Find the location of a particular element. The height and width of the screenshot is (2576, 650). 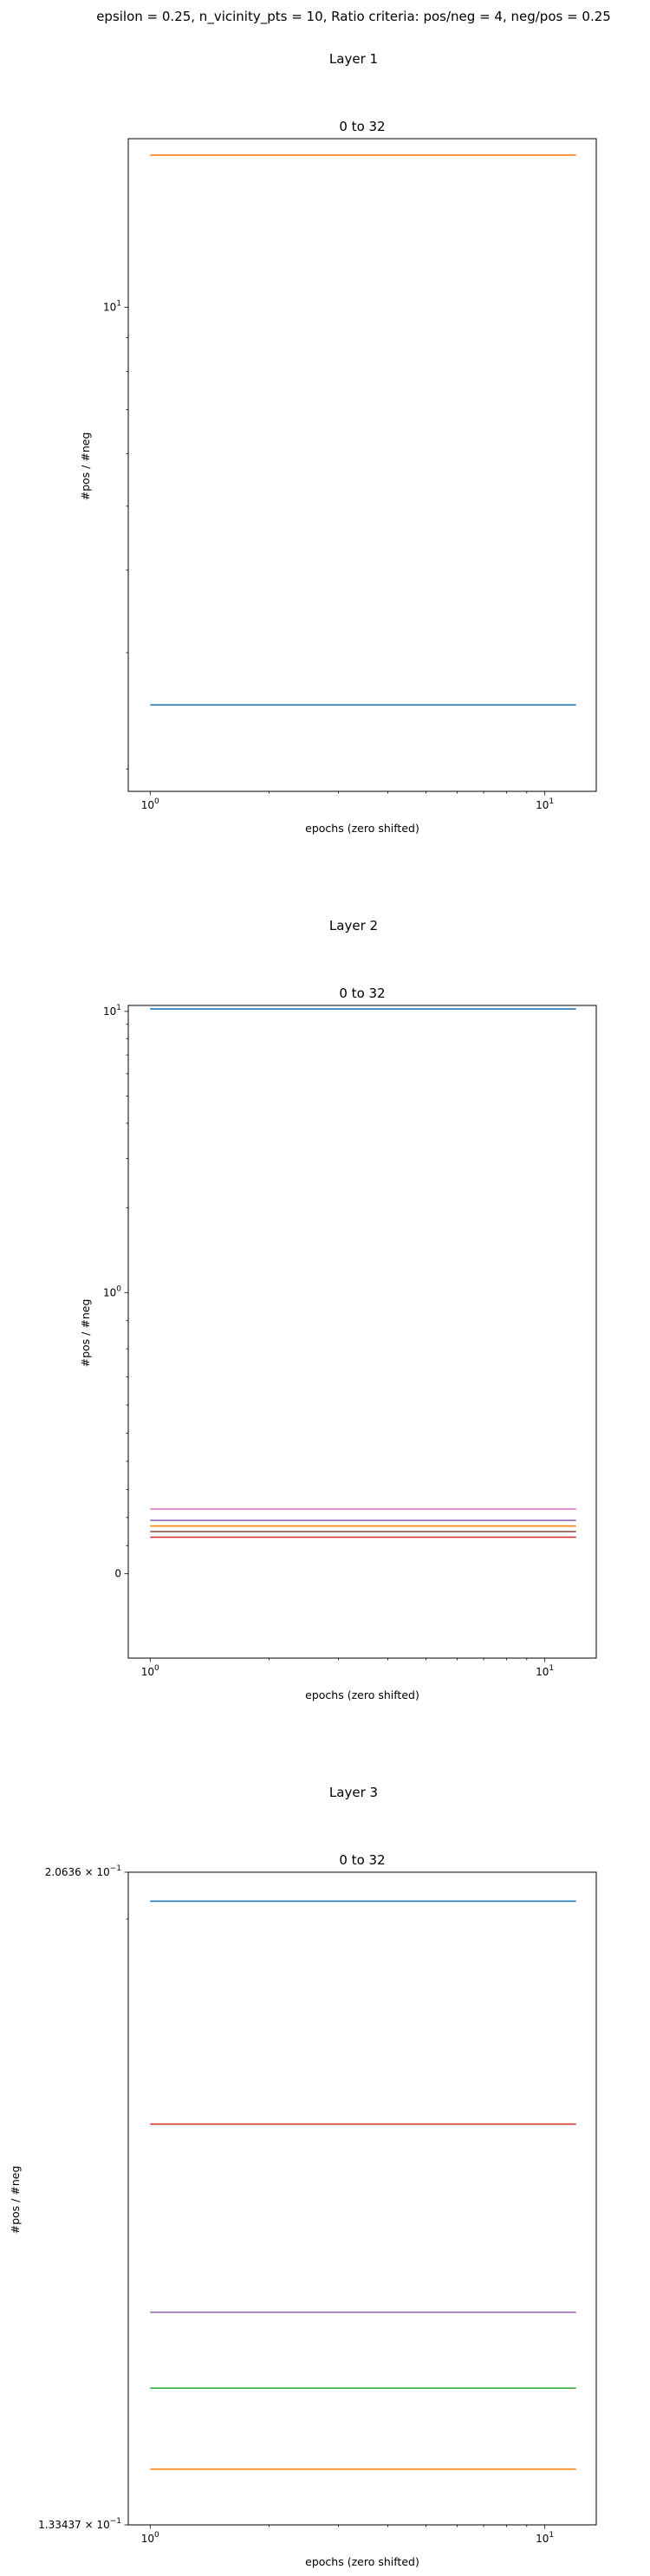

layer-2-ylabel: #pos / #neg is located at coordinates (85, 1333).